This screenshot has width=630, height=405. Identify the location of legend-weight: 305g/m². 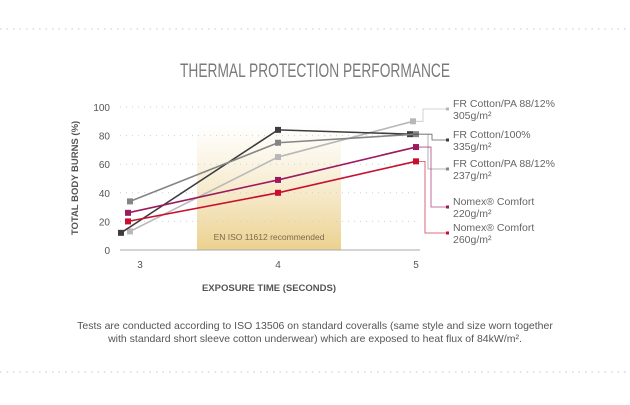
(472, 116).